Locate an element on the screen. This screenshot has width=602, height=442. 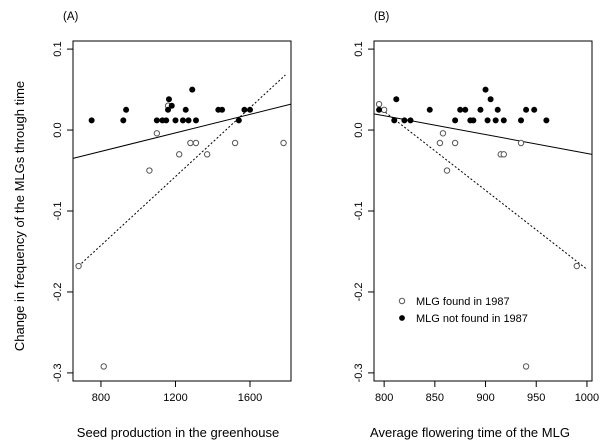
panel-a-y-tick-label: 0.0 is located at coordinates (58, 129).